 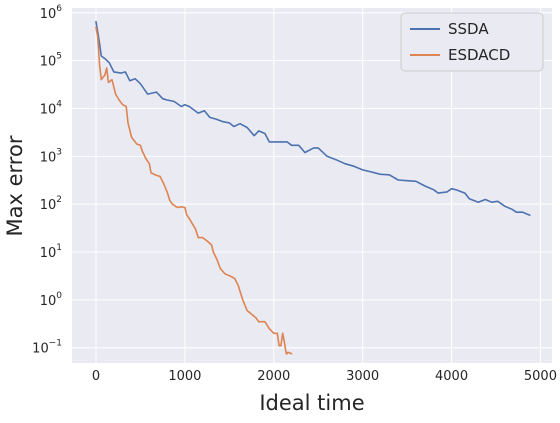 I want to click on x-axis-label: Ideal time, so click(x=311, y=403).